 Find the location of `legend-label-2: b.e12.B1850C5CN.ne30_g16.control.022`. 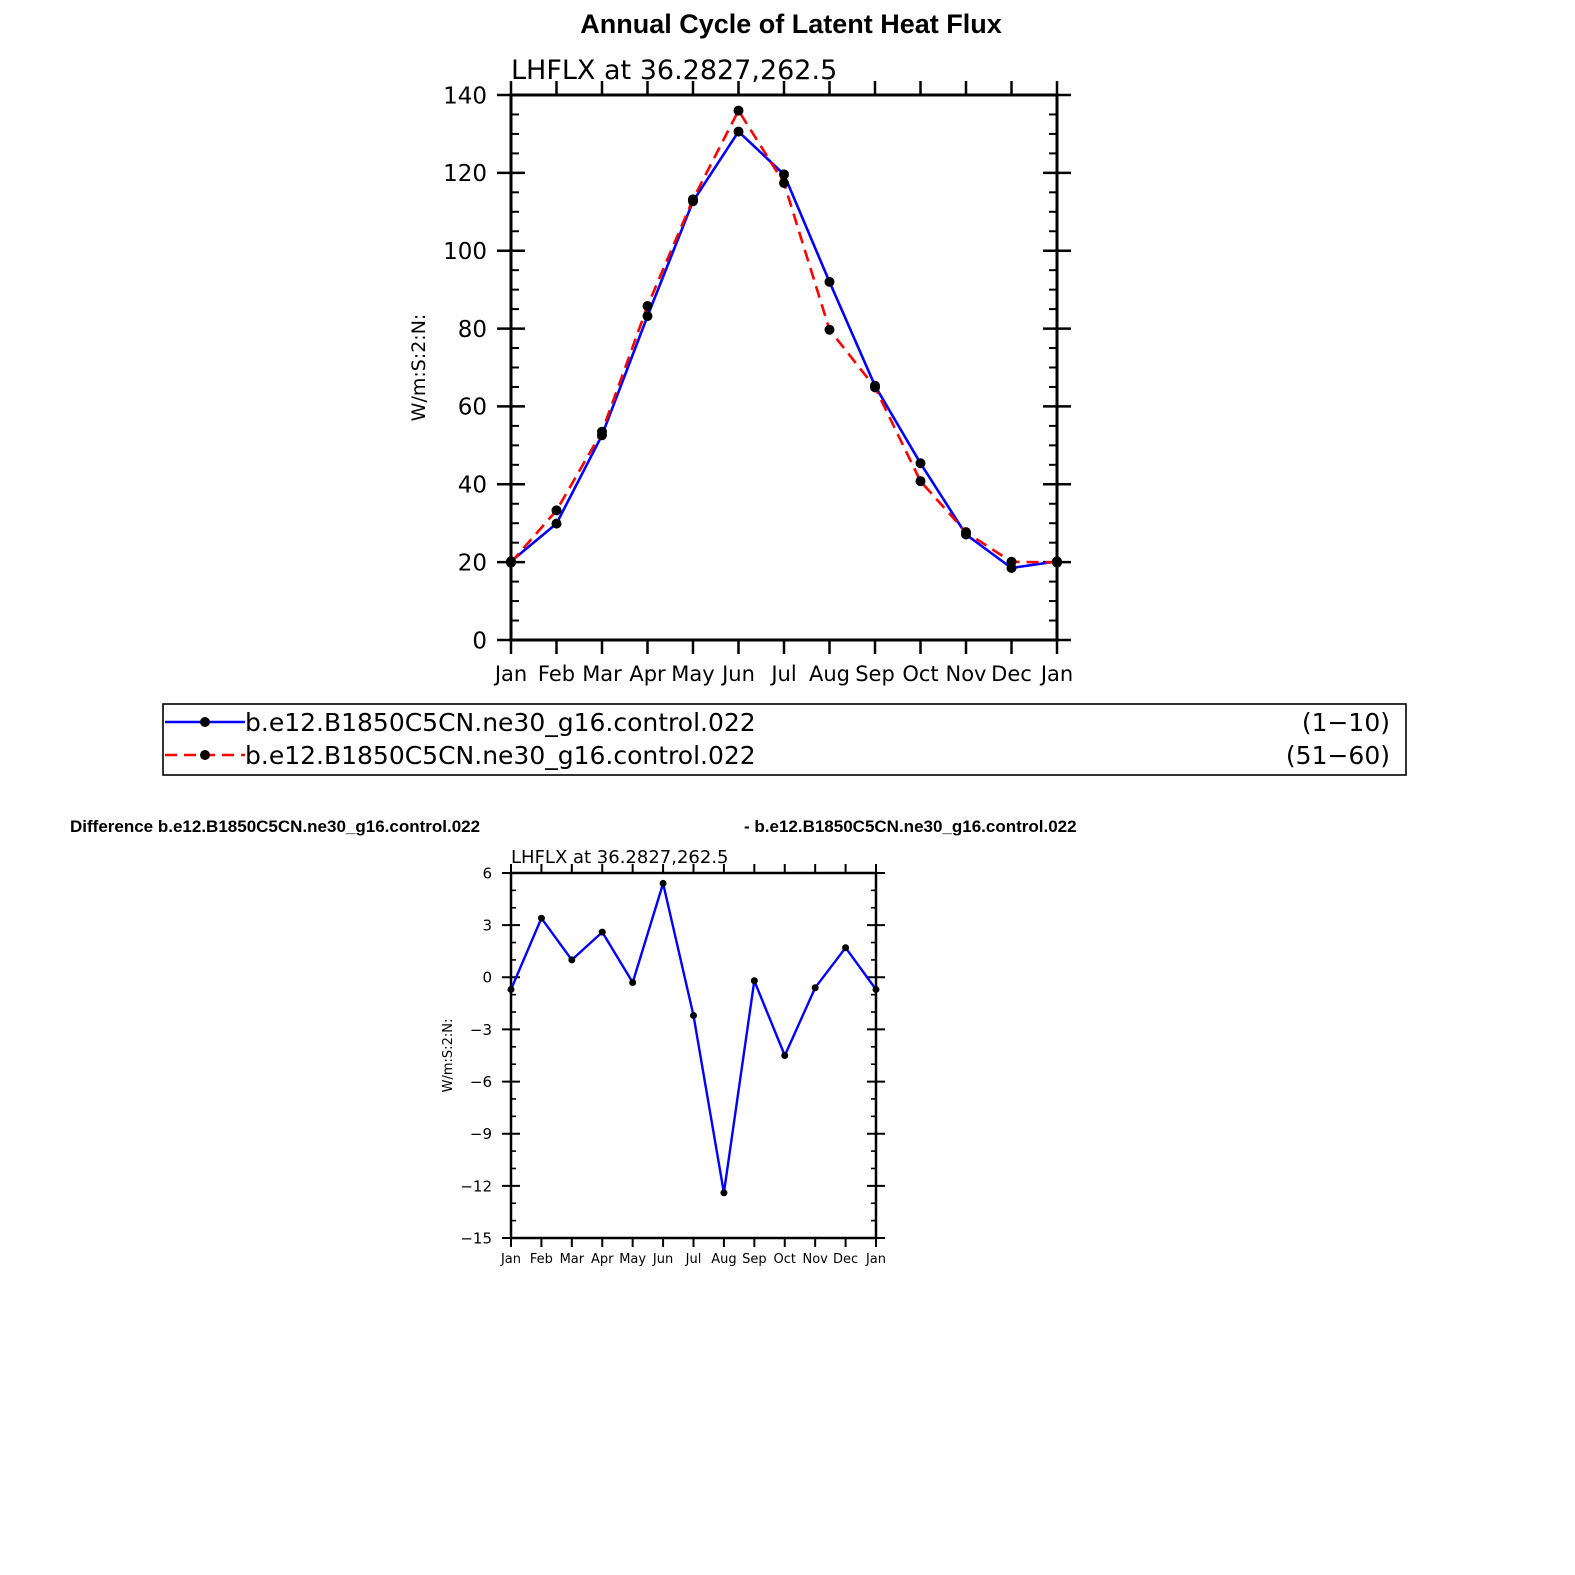

legend-label-2: b.e12.B1850C5CN.ne30_g16.control.022 is located at coordinates (500, 755).